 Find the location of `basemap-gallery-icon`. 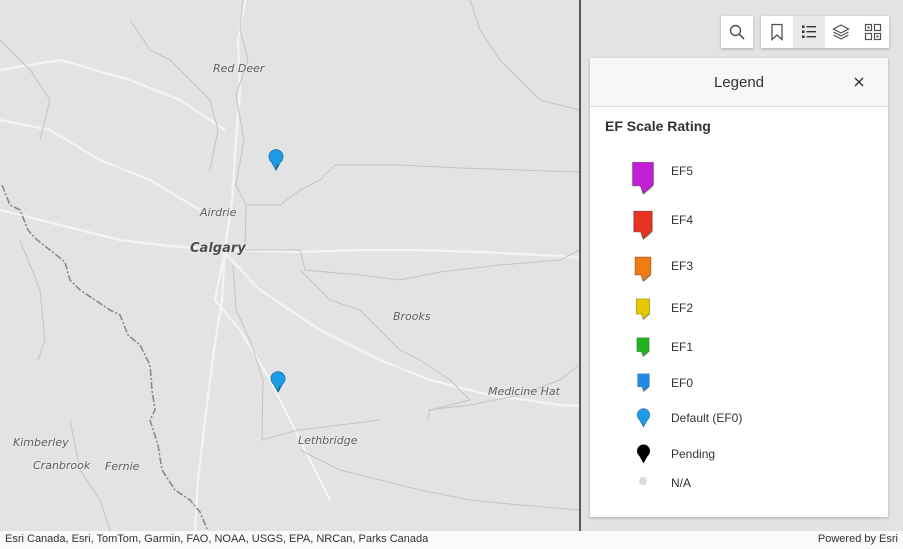

basemap-gallery-icon is located at coordinates (873, 32).